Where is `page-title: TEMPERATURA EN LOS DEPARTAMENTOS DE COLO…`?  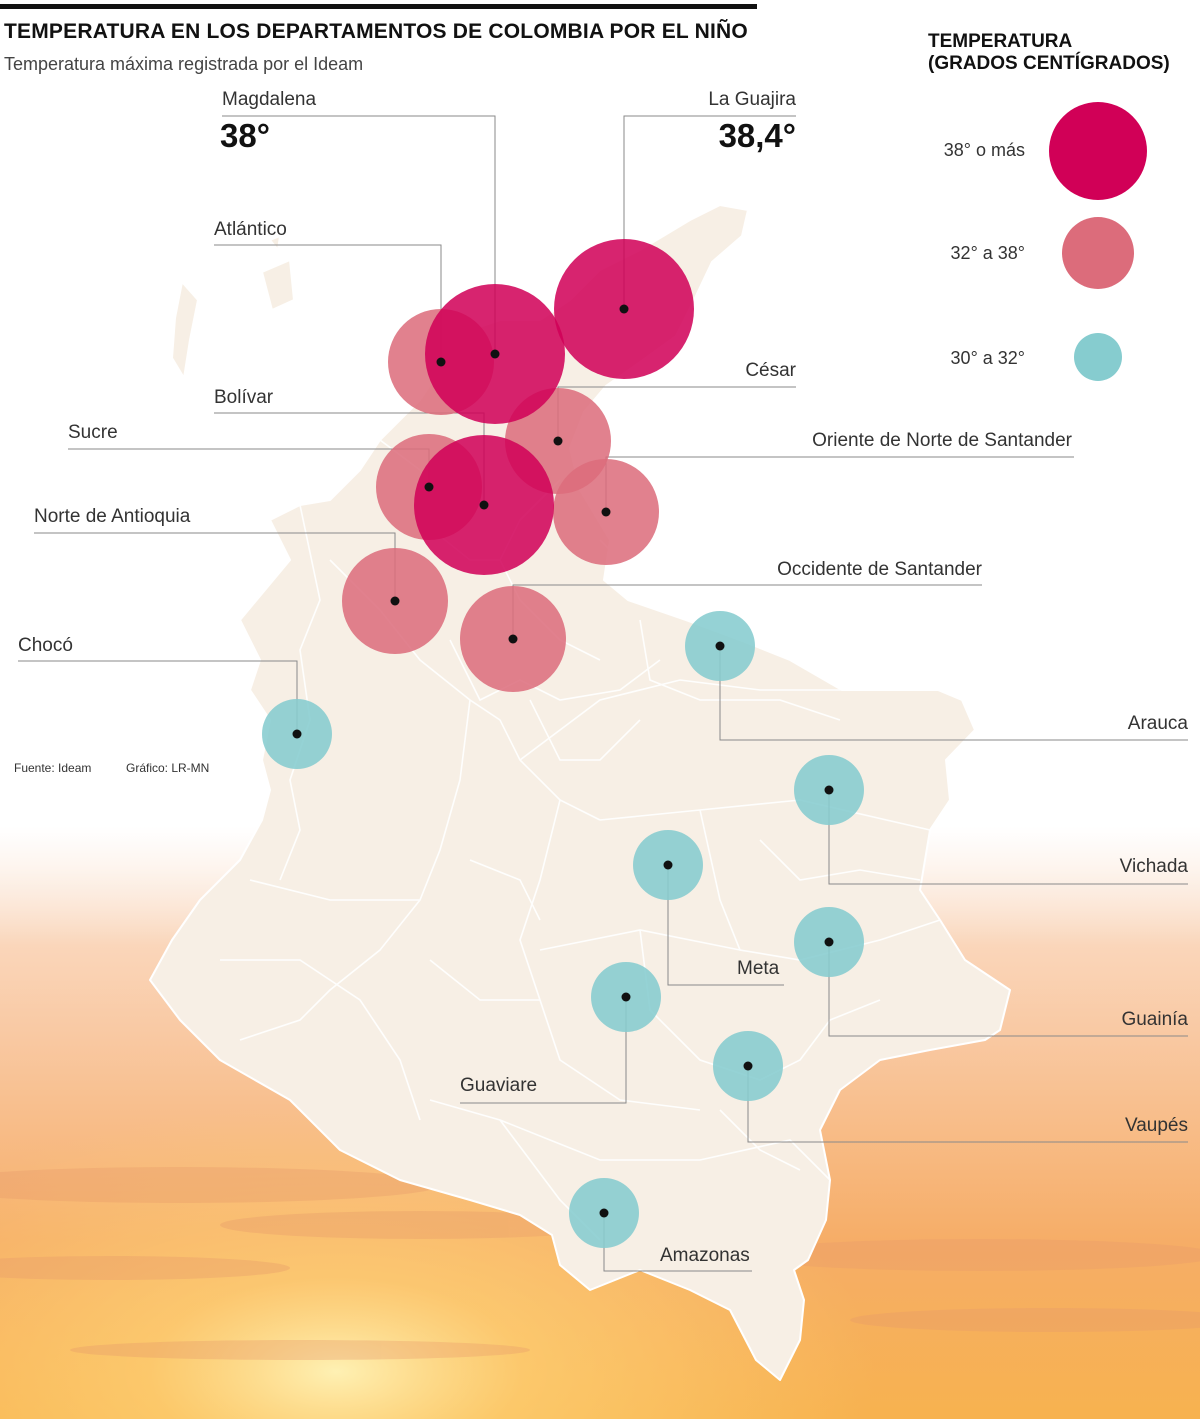
page-title: TEMPERATURA EN LOS DEPARTAMENTOS DE COLO… is located at coordinates (376, 31).